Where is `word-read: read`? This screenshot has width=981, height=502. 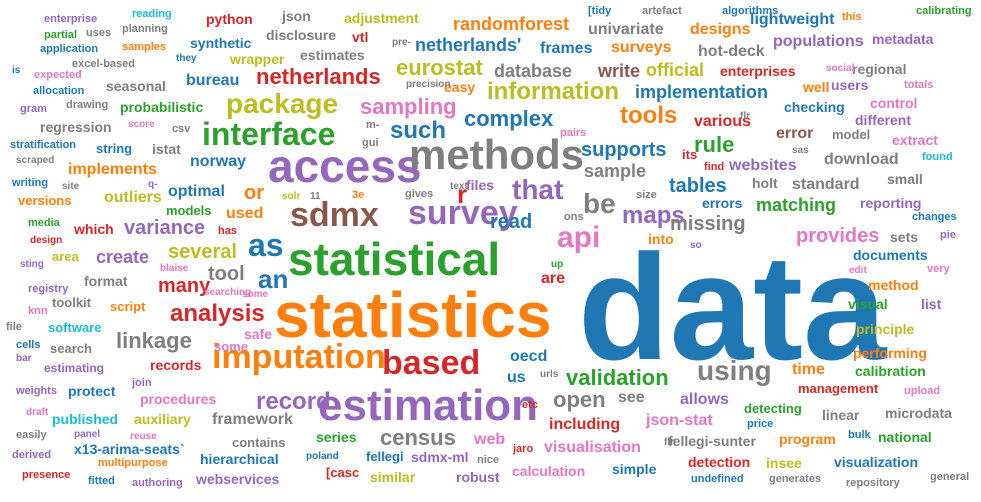 word-read: read is located at coordinates (511, 222).